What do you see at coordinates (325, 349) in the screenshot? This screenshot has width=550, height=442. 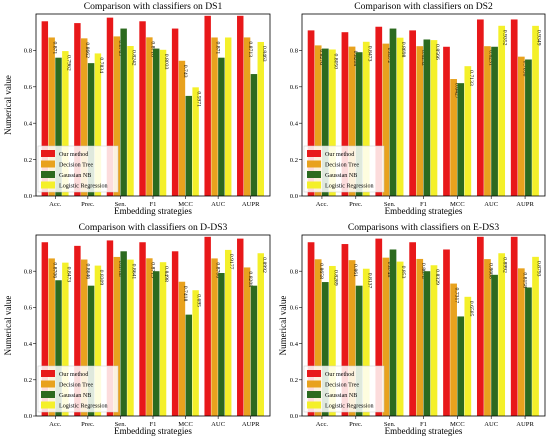 I see `bar-gaussian-nb-acc` at bounding box center [325, 349].